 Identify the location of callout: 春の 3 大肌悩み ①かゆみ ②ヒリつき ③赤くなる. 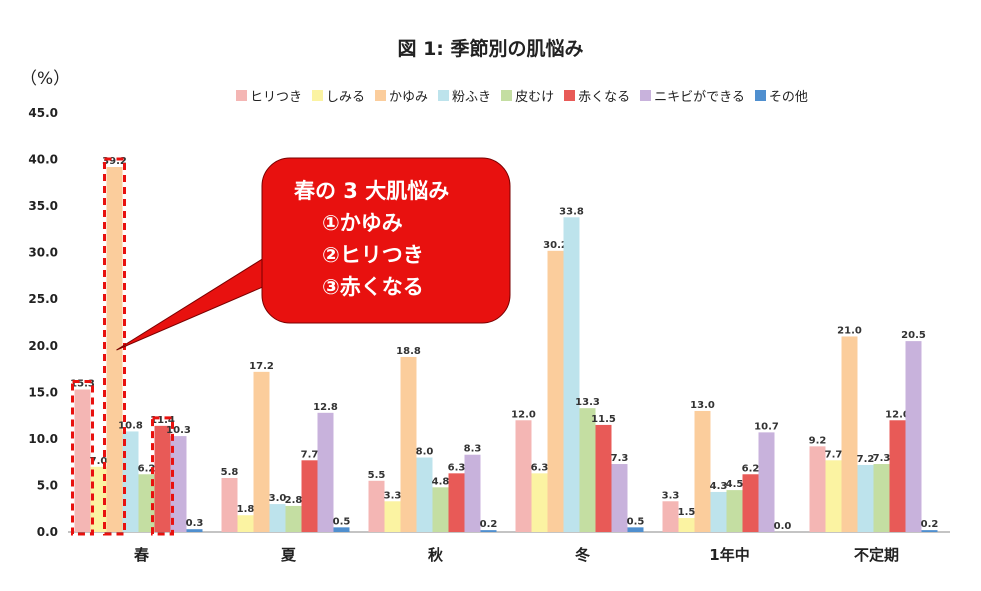
(313, 254).